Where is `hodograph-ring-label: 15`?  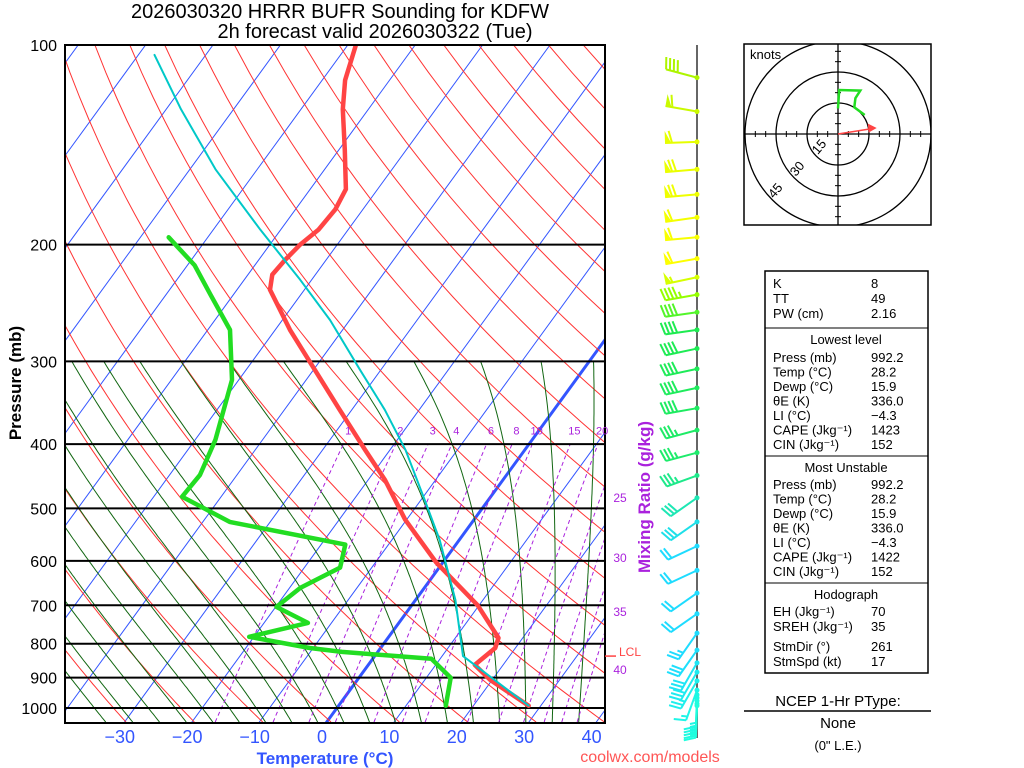
hodograph-ring-label: 15 is located at coordinates (819, 146).